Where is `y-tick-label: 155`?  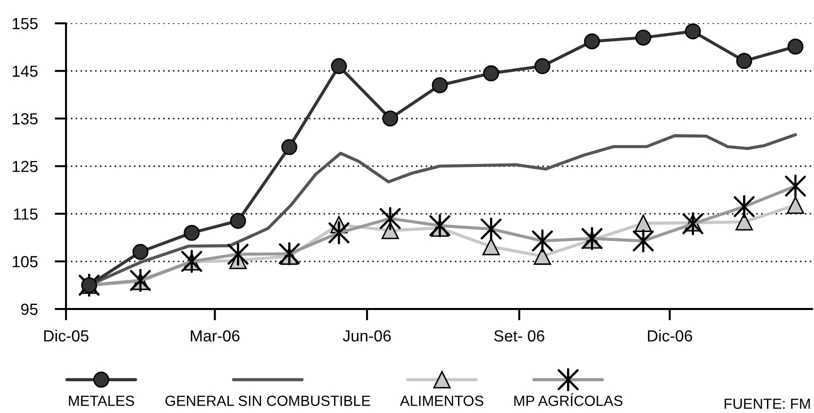
y-tick-label: 155 is located at coordinates (25, 24).